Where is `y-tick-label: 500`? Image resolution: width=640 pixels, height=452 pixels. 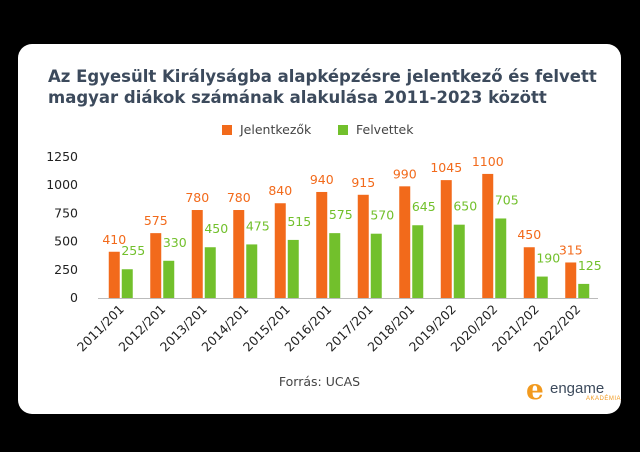 y-tick-label: 500 is located at coordinates (66, 241).